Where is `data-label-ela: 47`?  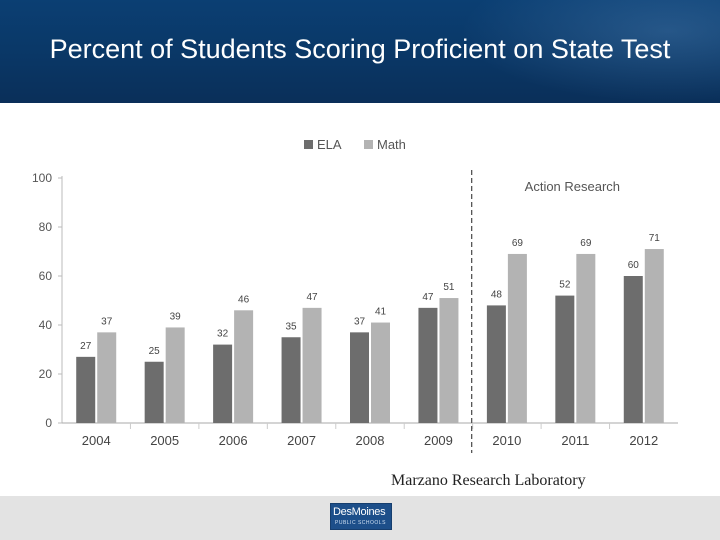 data-label-ela: 47 is located at coordinates (428, 297).